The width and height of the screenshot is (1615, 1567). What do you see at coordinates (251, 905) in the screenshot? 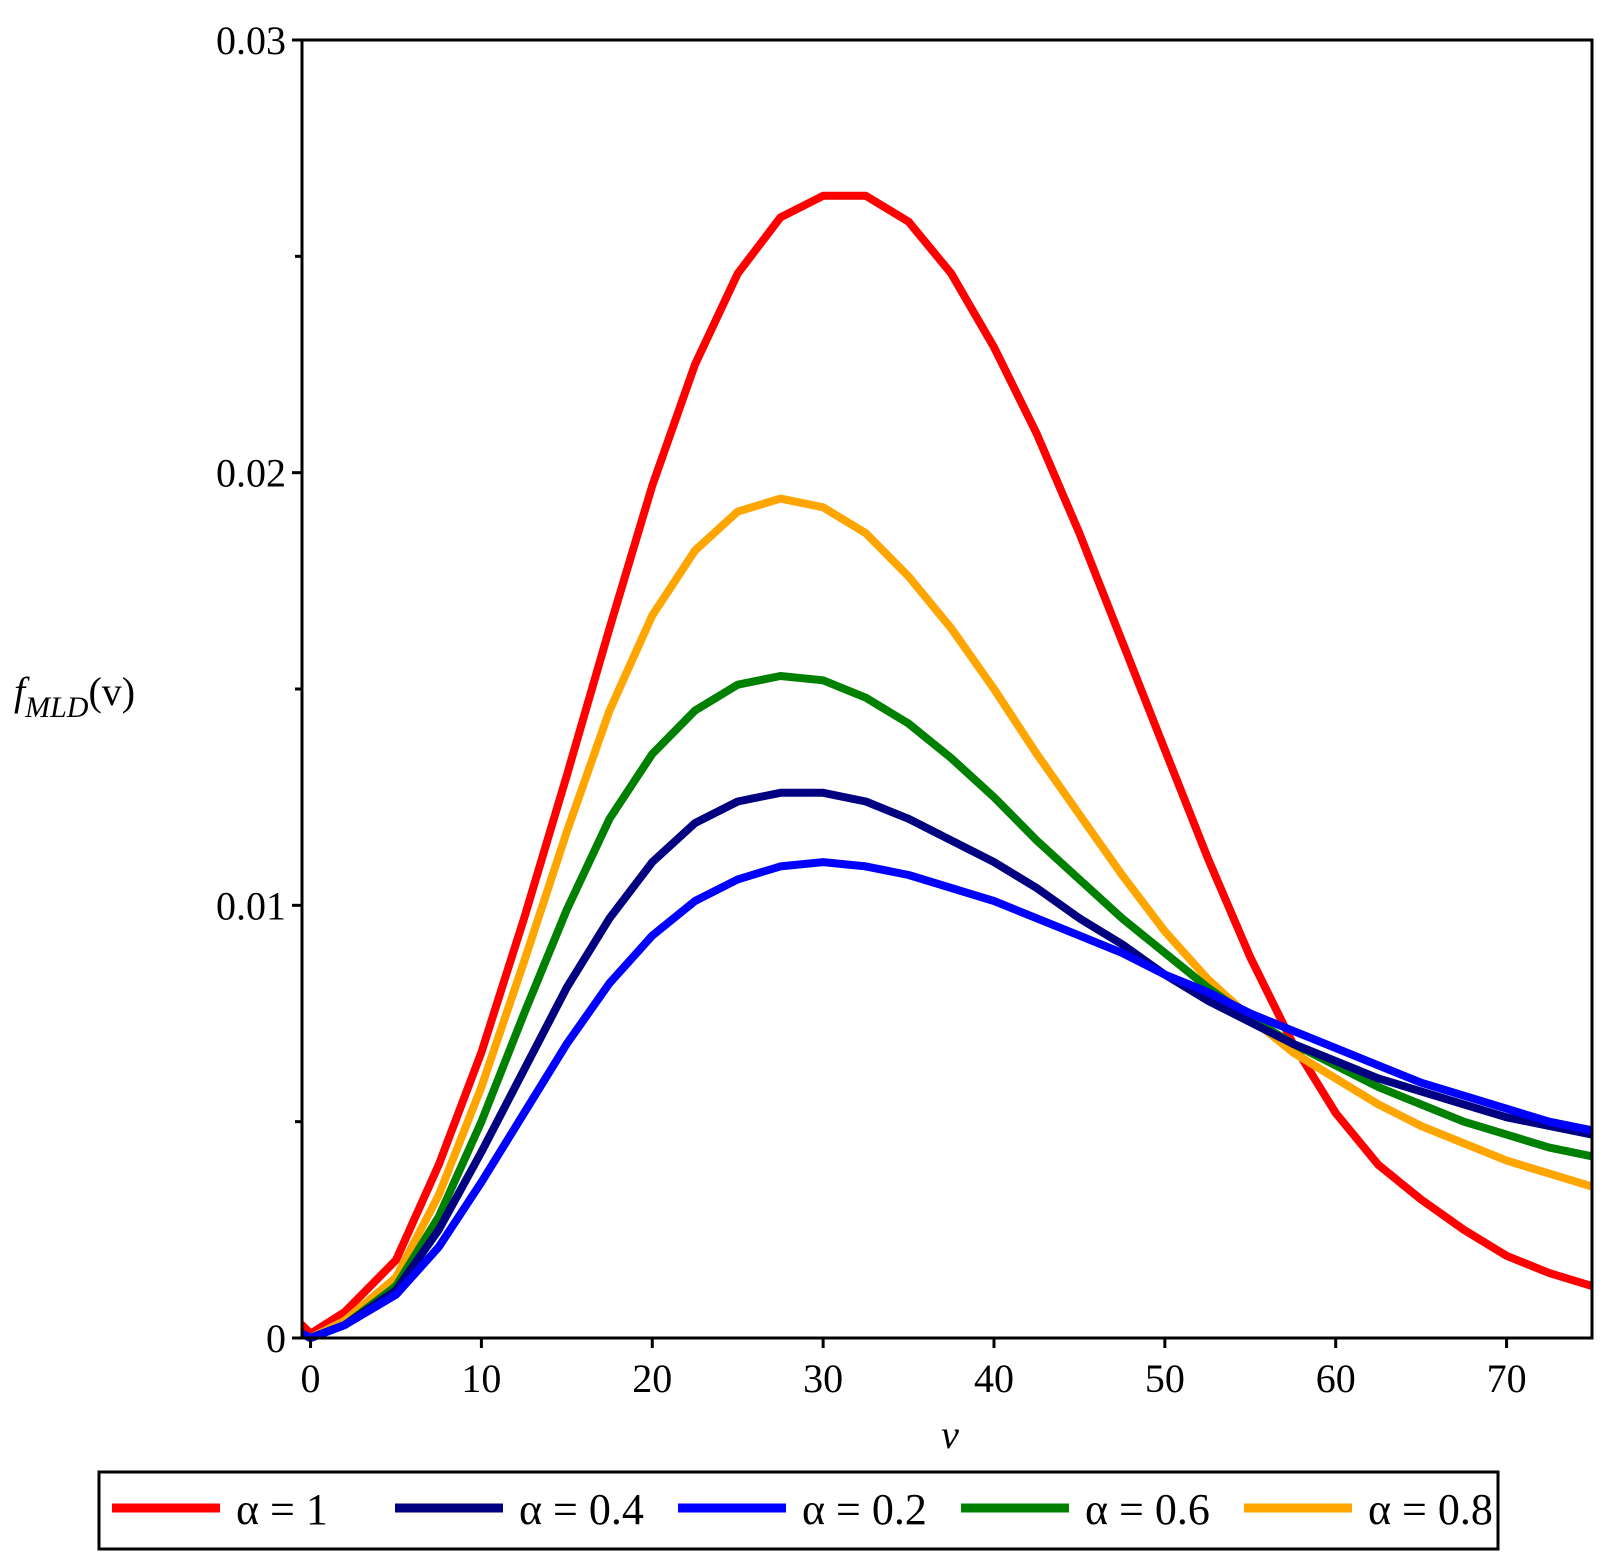
I see `y-tick-label: 0.01` at bounding box center [251, 905].